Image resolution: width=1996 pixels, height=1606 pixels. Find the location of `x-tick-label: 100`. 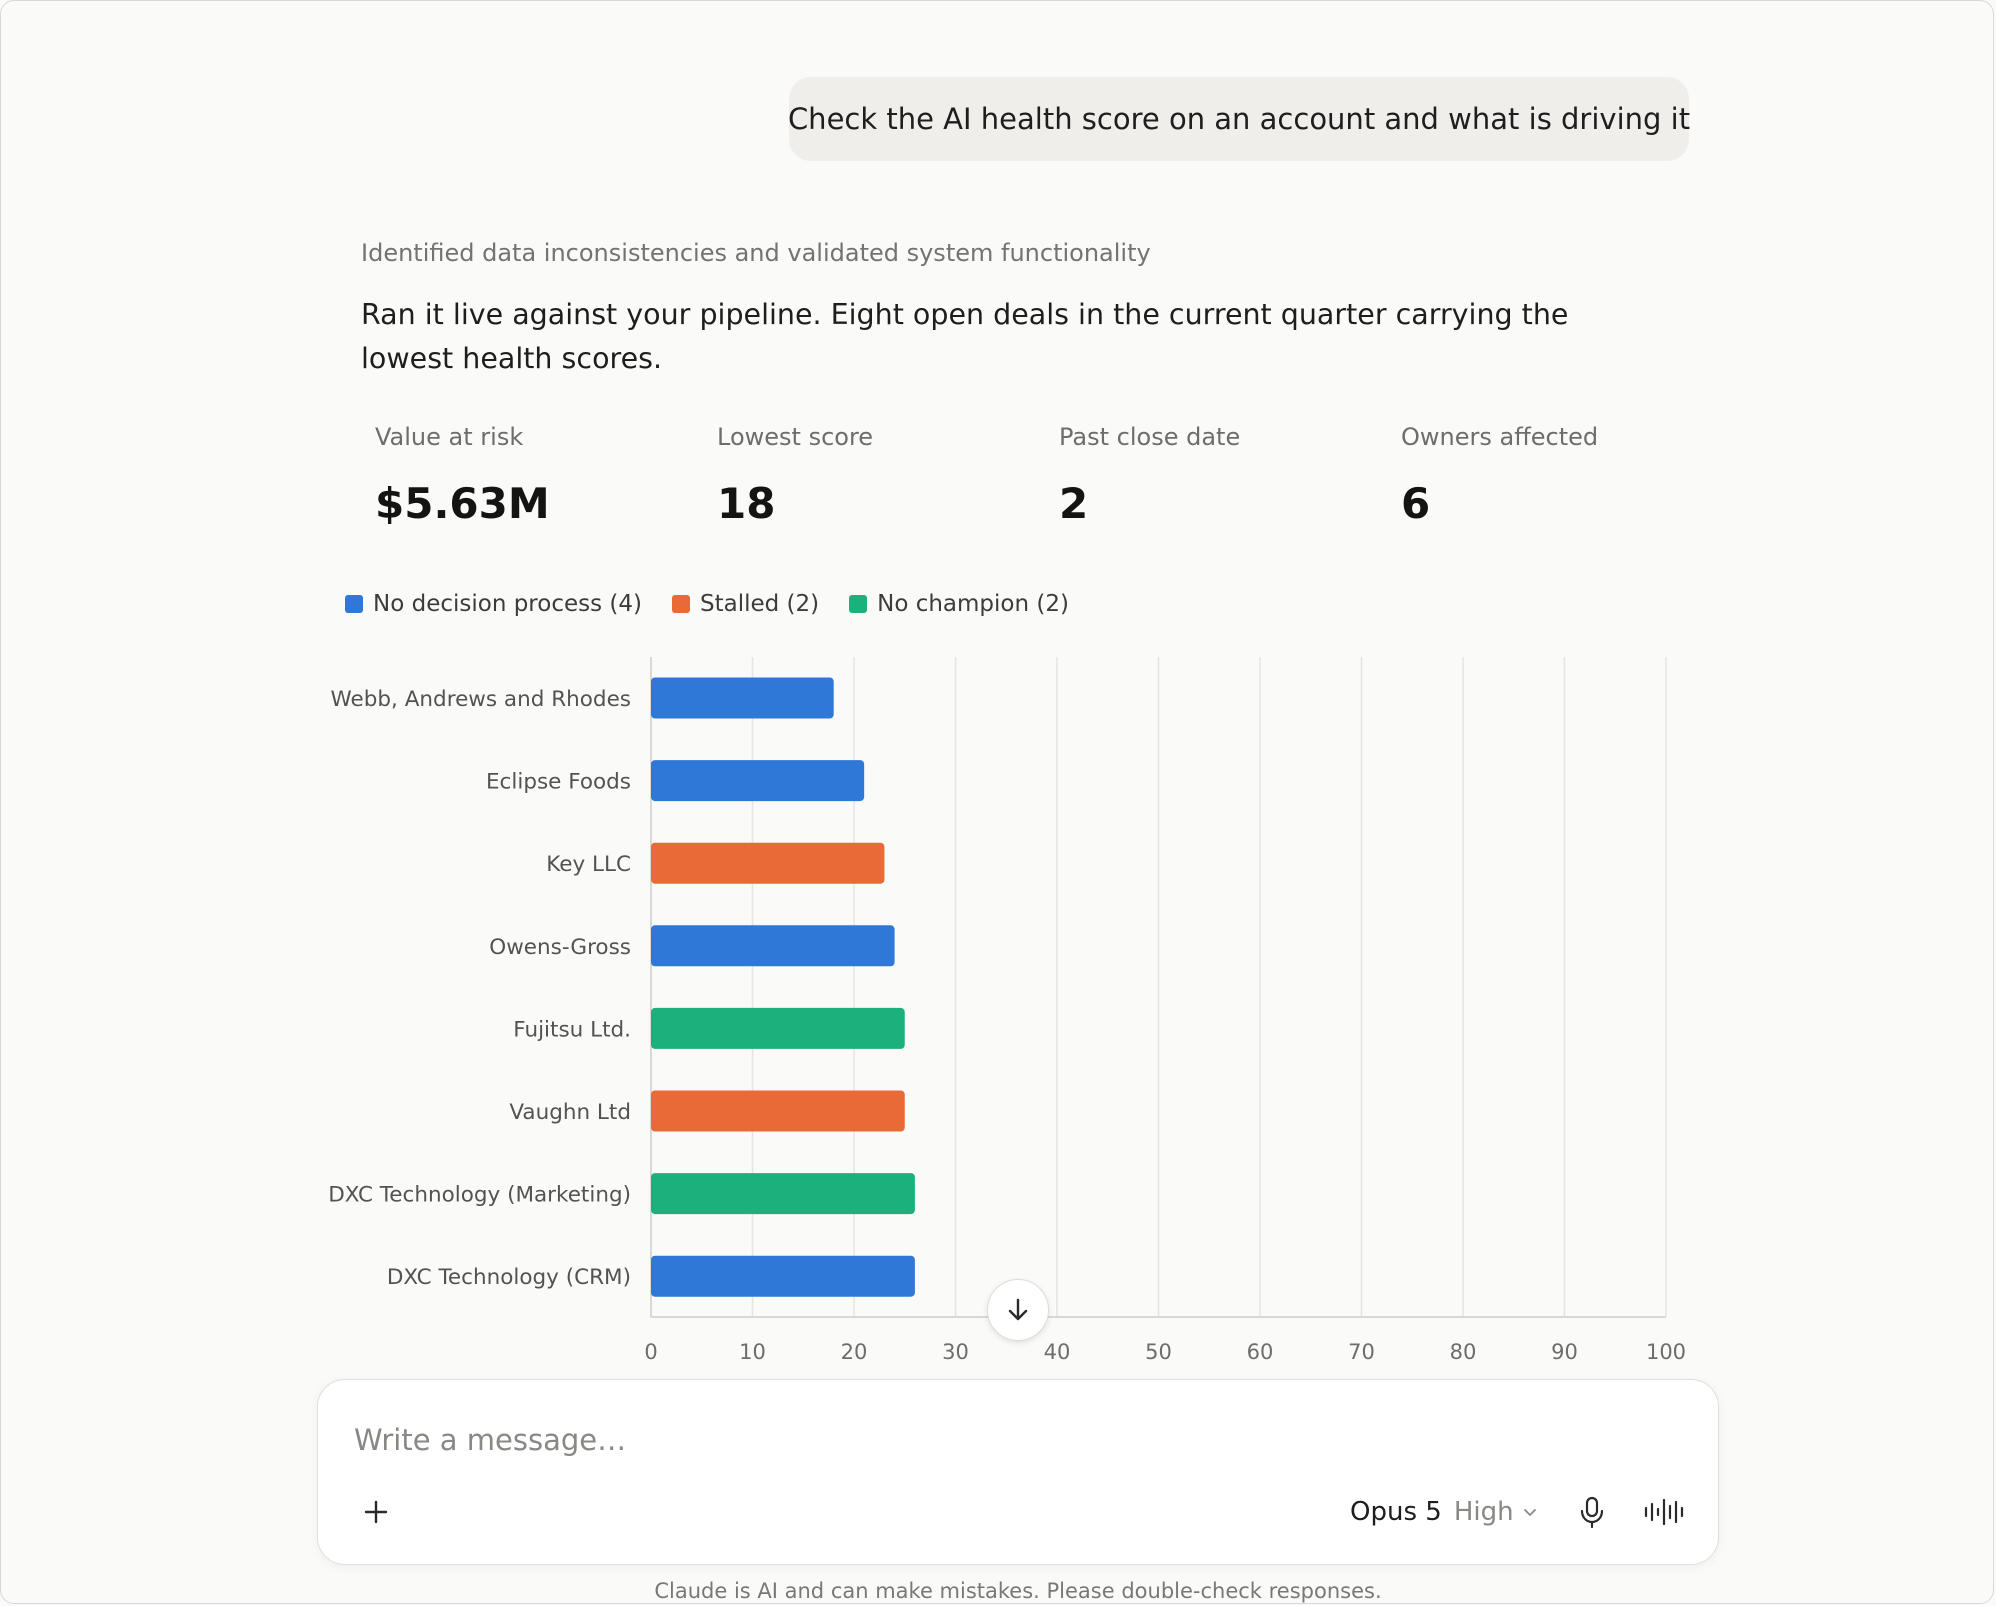

x-tick-label: 100 is located at coordinates (1666, 1352).